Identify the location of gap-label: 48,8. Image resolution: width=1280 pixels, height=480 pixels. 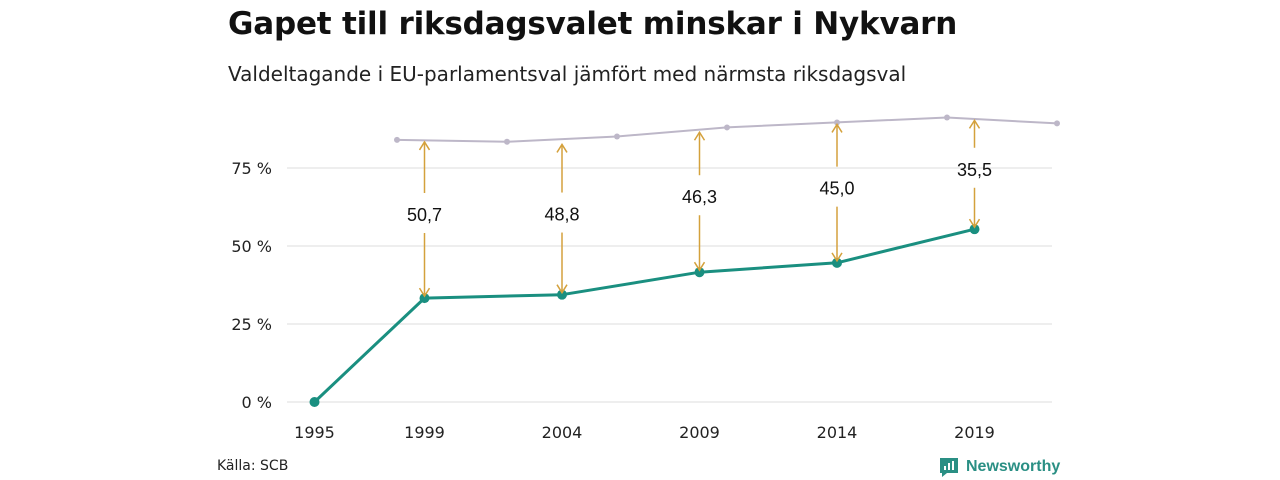
(561, 215).